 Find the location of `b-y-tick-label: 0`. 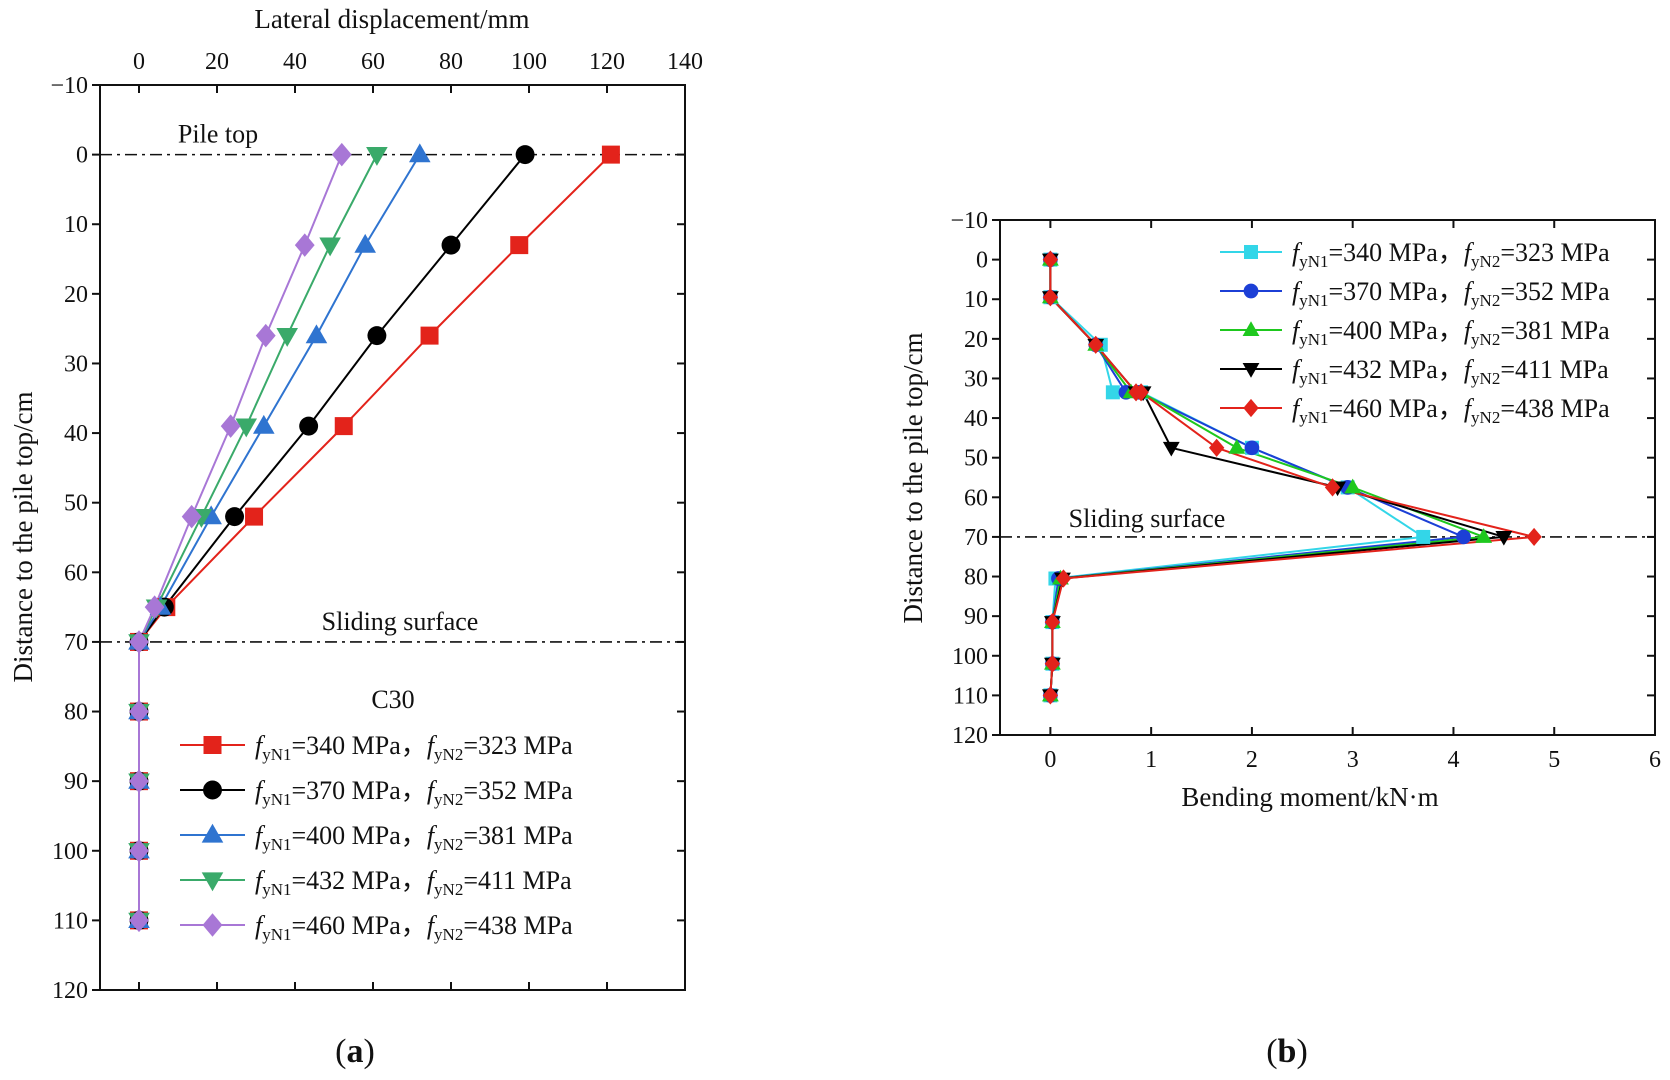

b-y-tick-label: 0 is located at coordinates (982, 261).